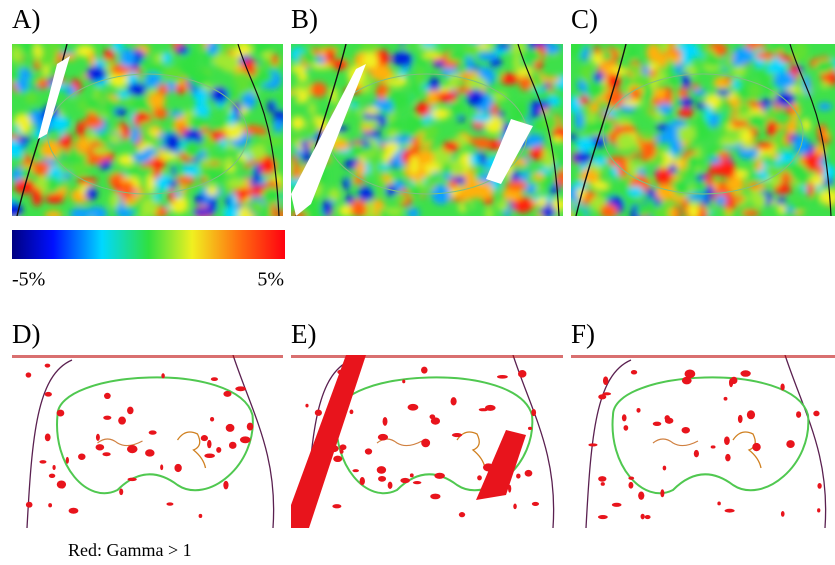  Describe the element at coordinates (703, 441) in the screenshot. I see `gamma-map` at that location.